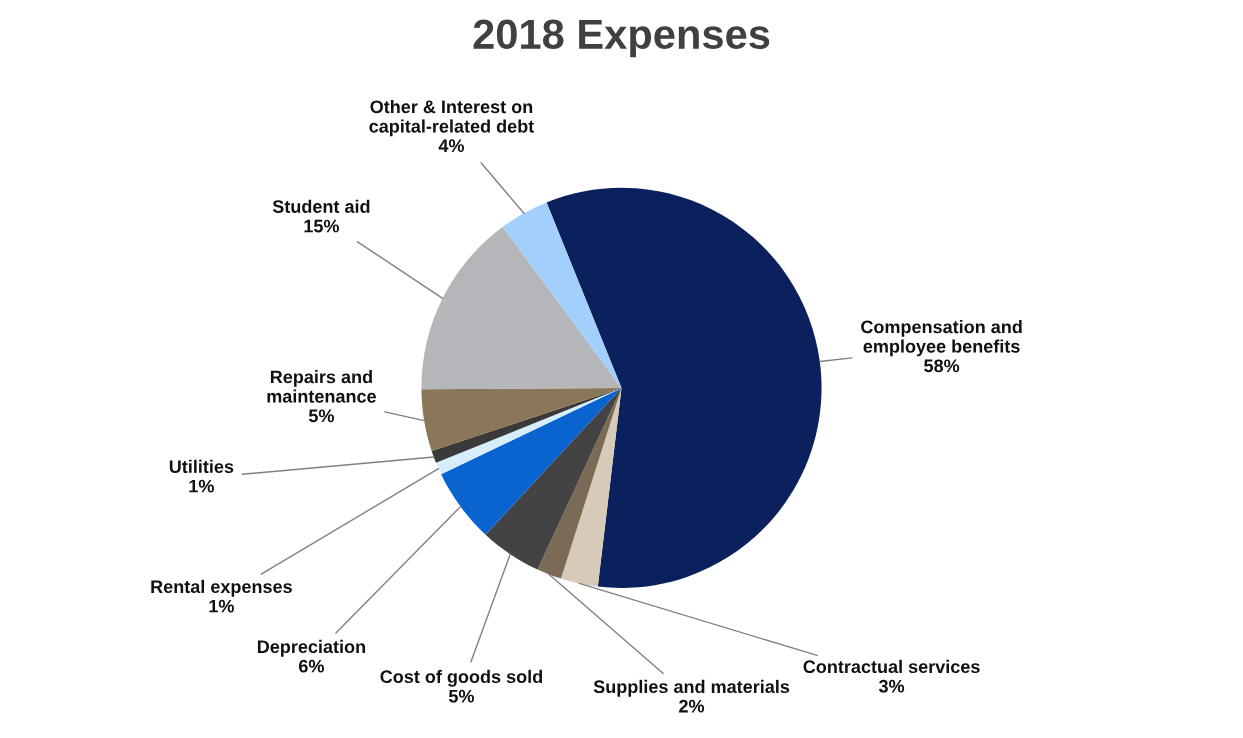 This screenshot has height=738, width=1243. What do you see at coordinates (311, 666) in the screenshot?
I see `data-label: 6%` at bounding box center [311, 666].